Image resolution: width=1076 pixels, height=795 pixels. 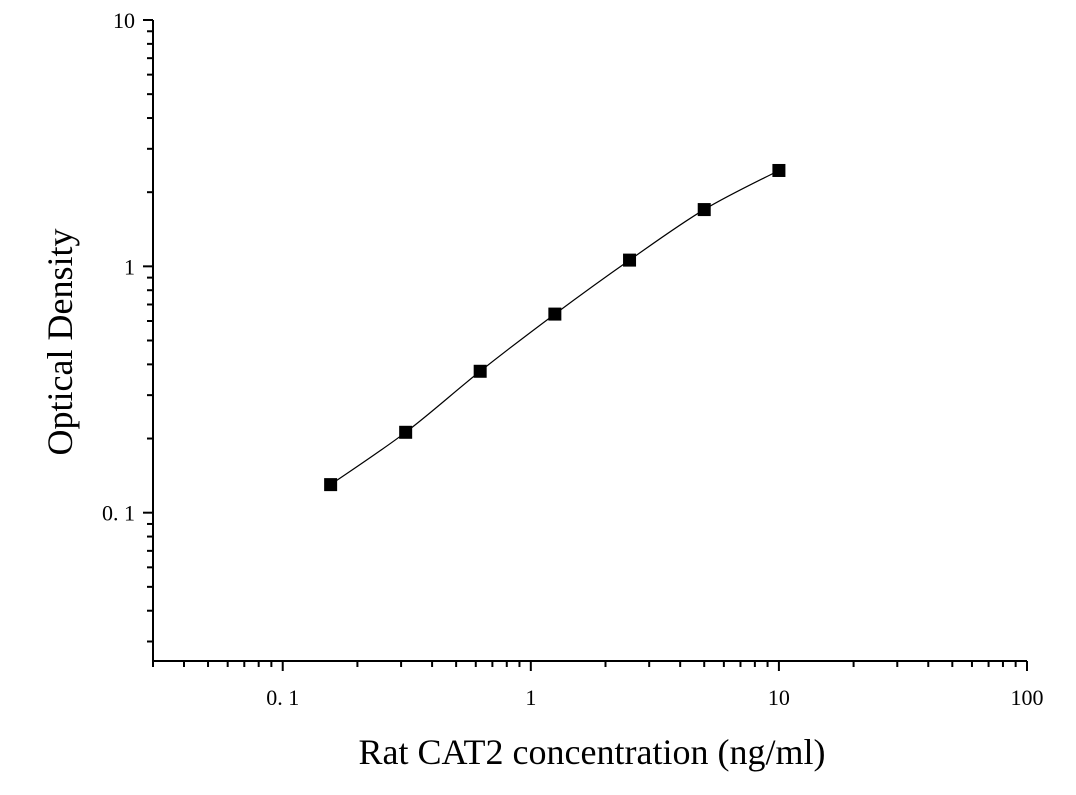 I want to click on x-tick-label: 10, so click(x=779, y=697).